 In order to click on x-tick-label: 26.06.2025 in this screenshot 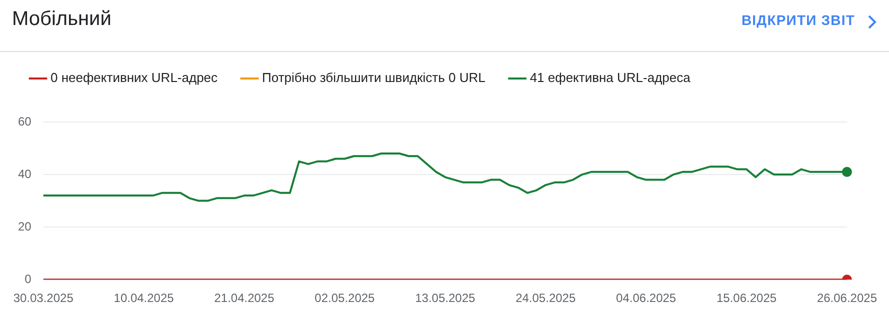, I will do `click(847, 298)`.